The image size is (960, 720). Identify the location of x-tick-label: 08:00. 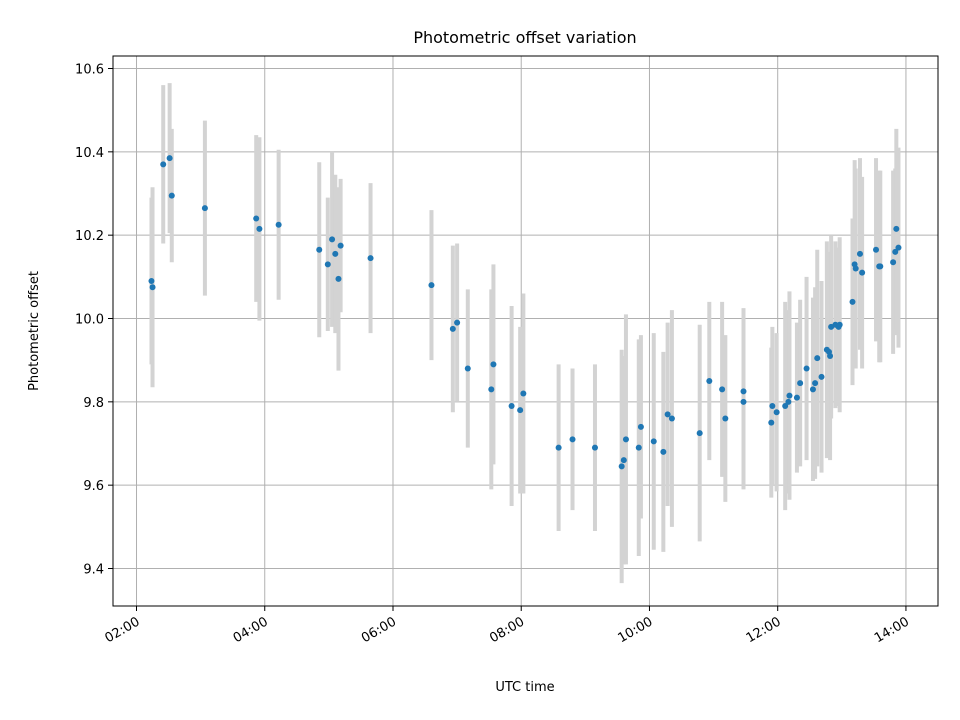
(507, 630).